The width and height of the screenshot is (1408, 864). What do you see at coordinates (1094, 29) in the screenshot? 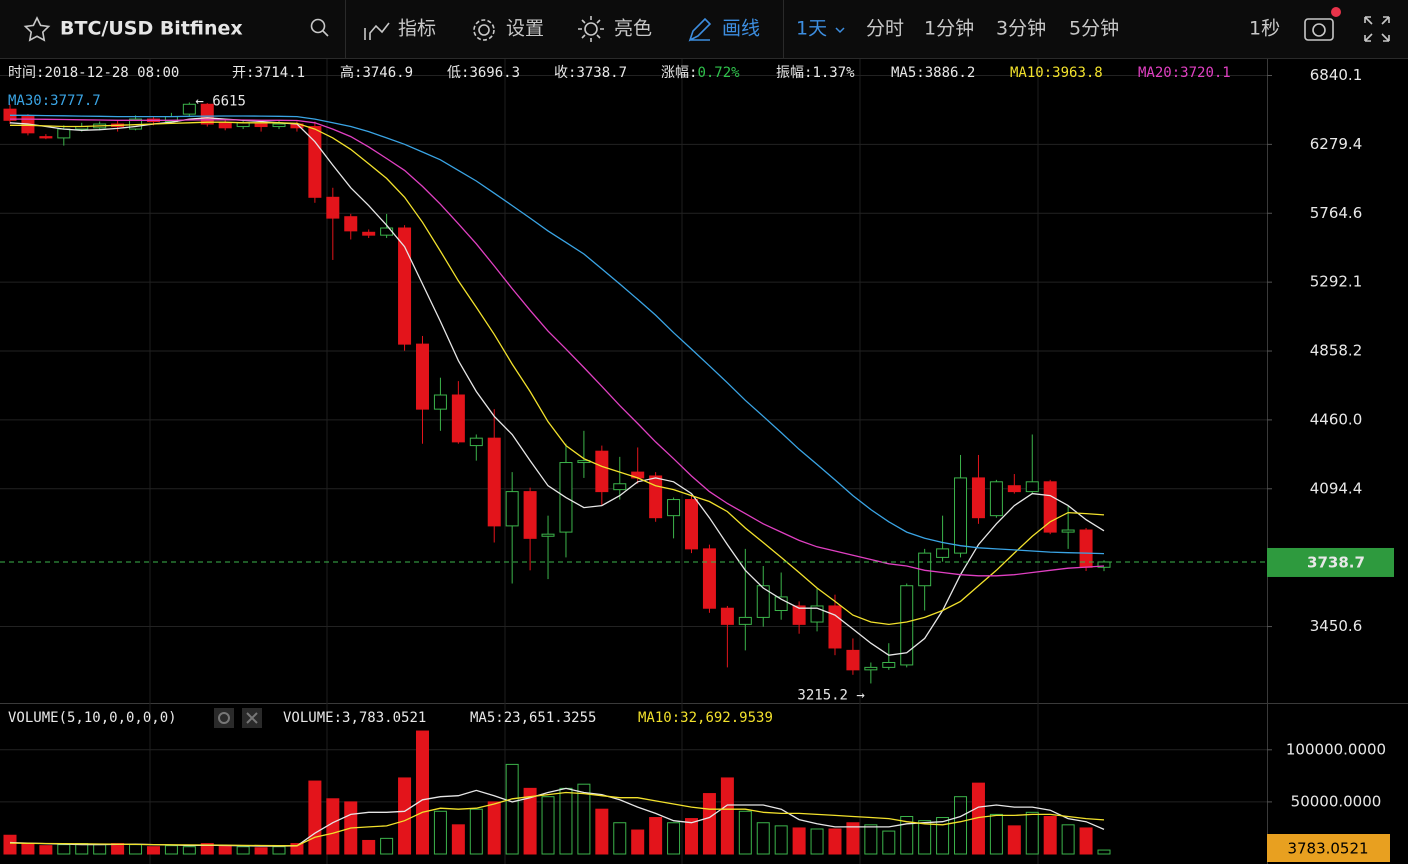
I see `interval-button: 5分钟` at bounding box center [1094, 29].